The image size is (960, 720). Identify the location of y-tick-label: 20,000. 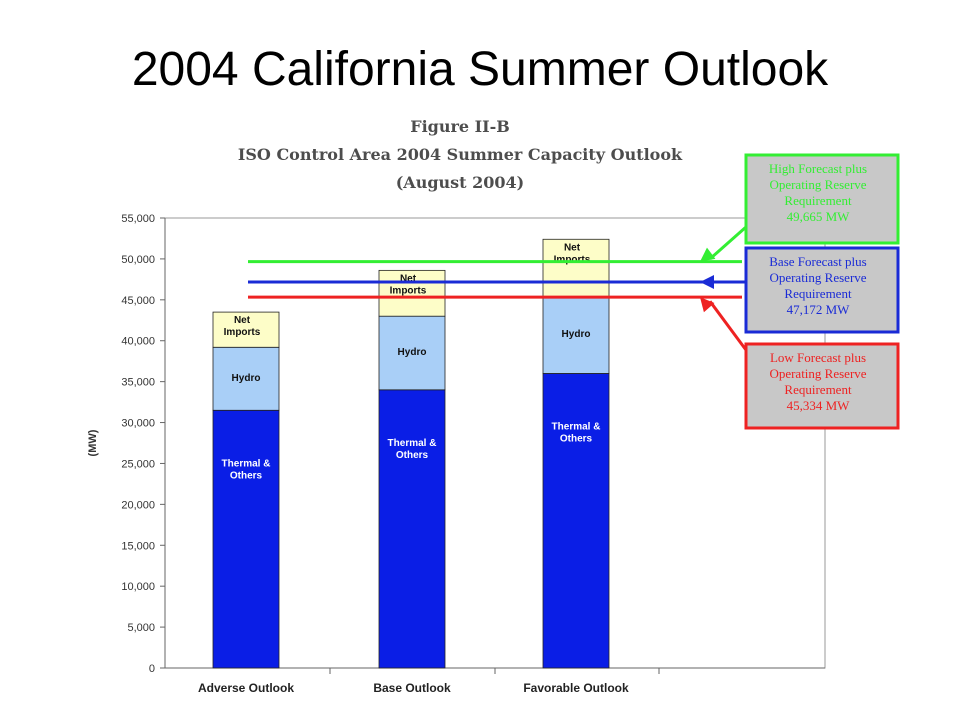
(138, 505).